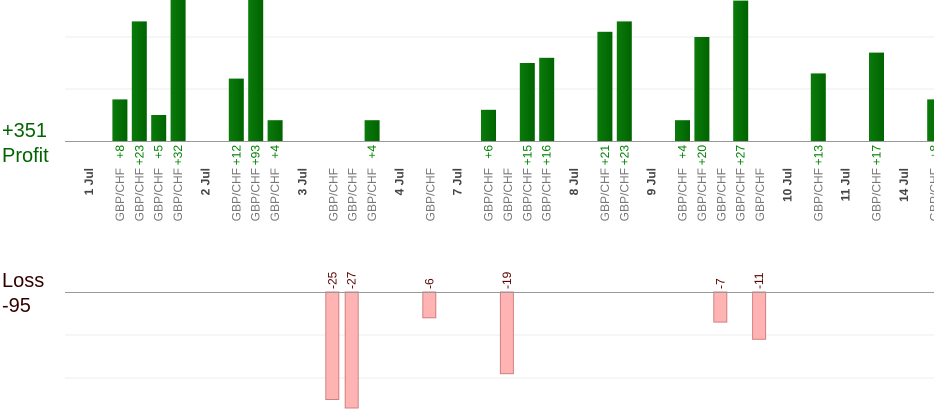 Image resolution: width=934 pixels, height=420 pixels. What do you see at coordinates (702, 155) in the screenshot?
I see `profit-value-label: +20` at bounding box center [702, 155].